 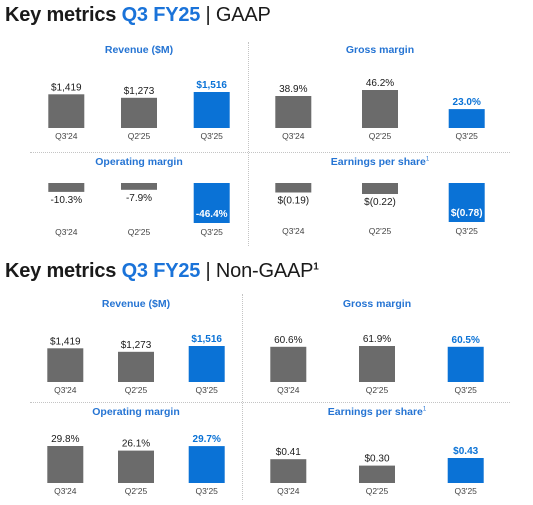 I want to click on value-label: $(0.19), so click(x=293, y=201).